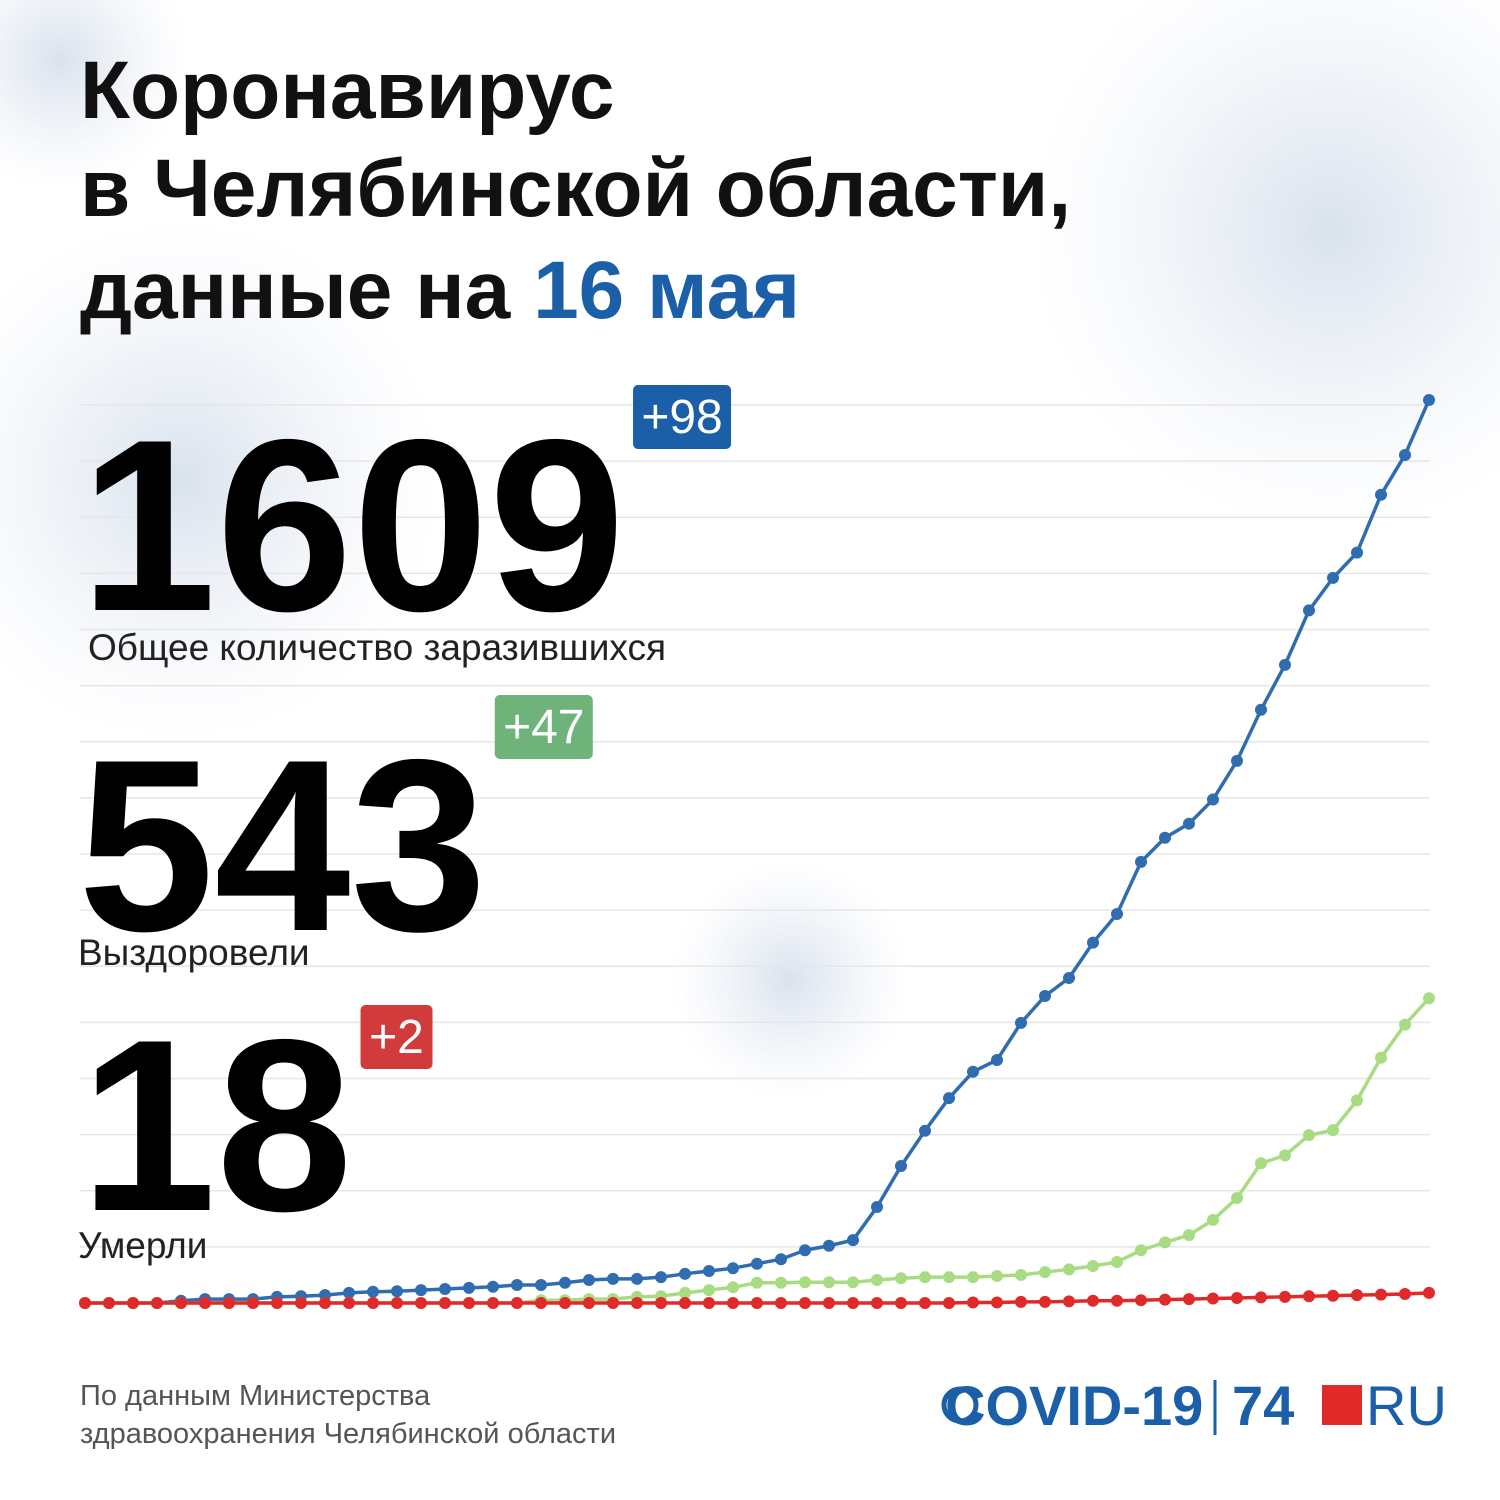 The image size is (1500, 1500). I want to click on logo-covid: COVID-19, so click(1074, 1405).